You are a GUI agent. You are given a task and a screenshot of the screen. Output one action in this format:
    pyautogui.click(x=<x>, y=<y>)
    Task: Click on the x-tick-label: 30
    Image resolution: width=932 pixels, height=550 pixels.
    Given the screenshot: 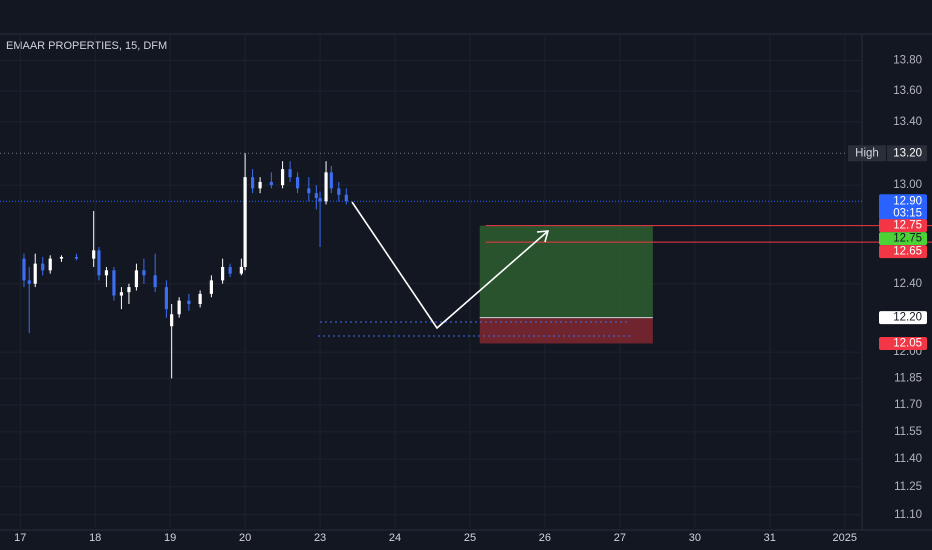 What is the action you would take?
    pyautogui.click(x=695, y=538)
    